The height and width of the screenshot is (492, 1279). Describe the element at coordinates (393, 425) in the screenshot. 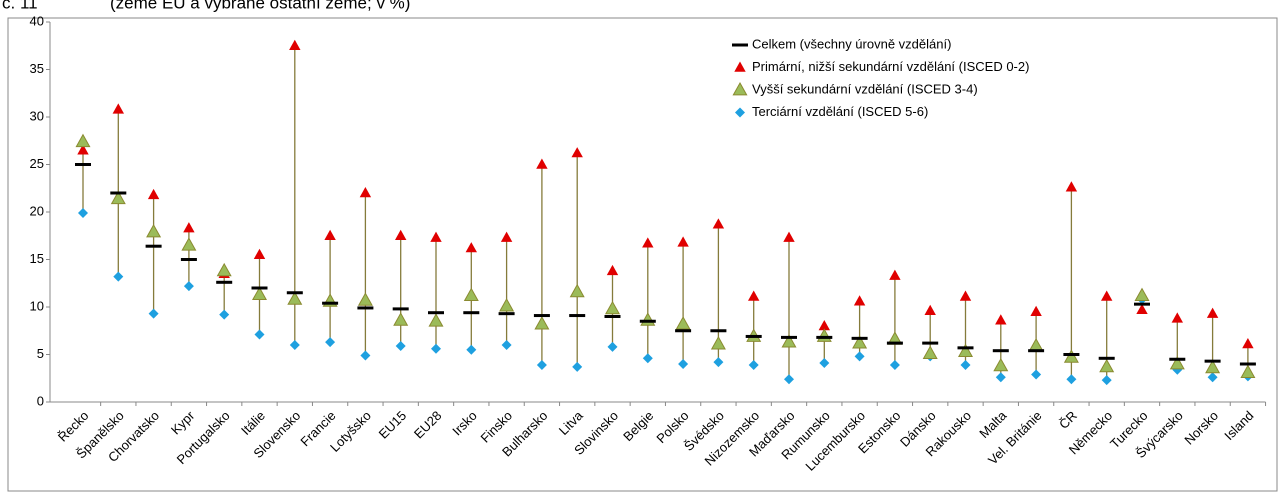

I see `x-tick-label: EU15` at that location.